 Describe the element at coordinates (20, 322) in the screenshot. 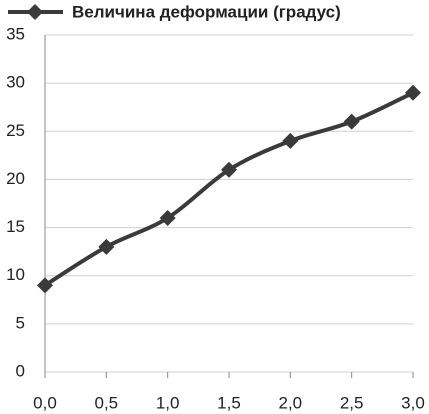

I see `y-tick-label: 5` at that location.